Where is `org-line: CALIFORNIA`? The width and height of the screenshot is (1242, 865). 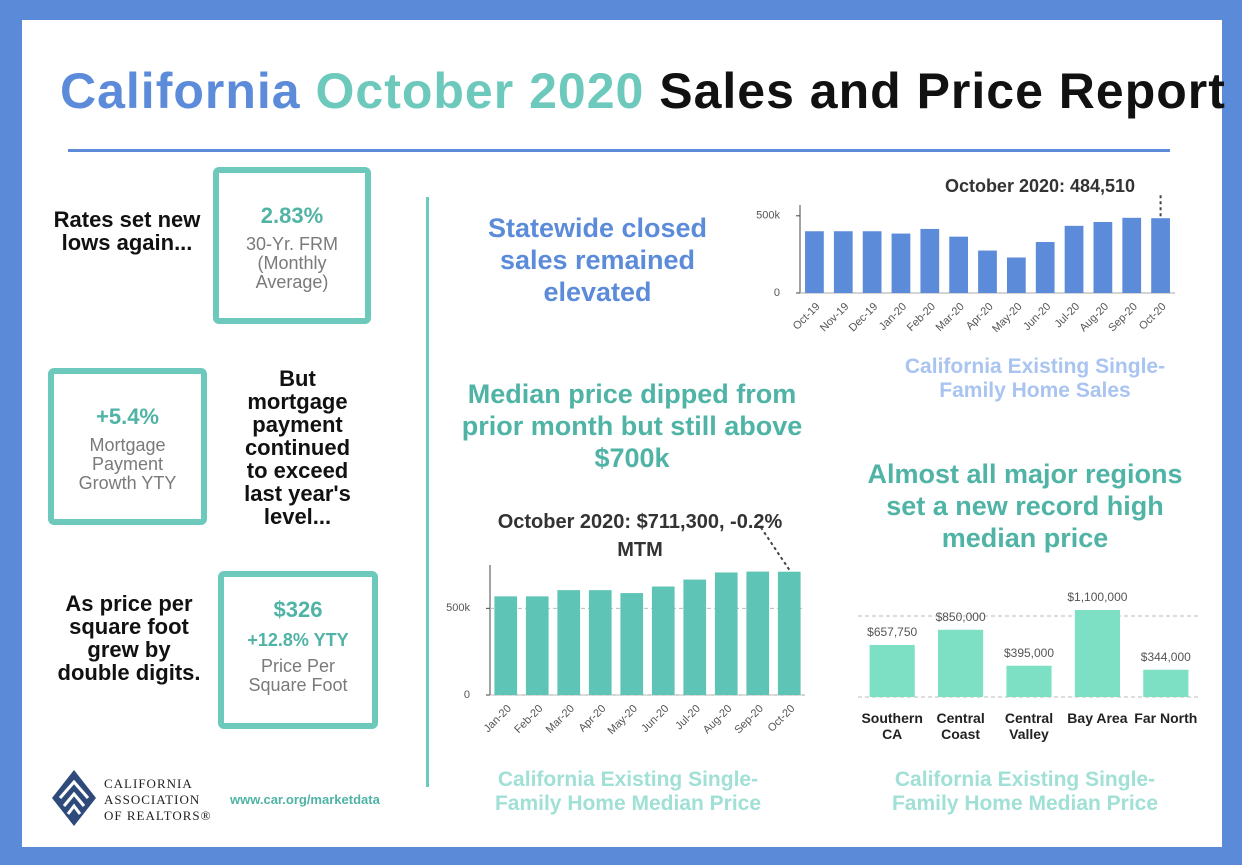 org-line: CALIFORNIA is located at coordinates (148, 783).